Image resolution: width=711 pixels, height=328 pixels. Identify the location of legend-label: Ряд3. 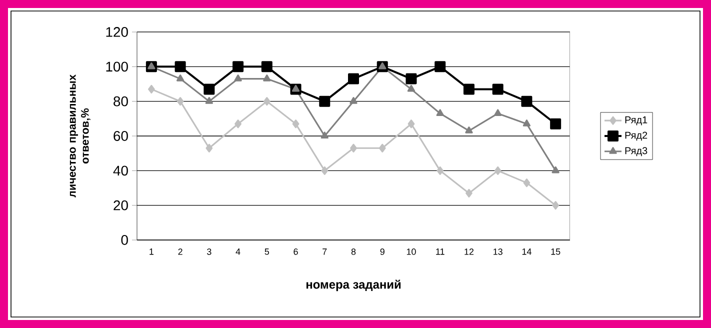
(636, 151).